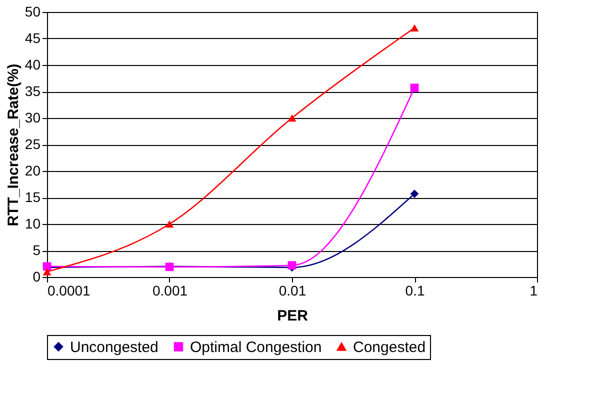  Describe the element at coordinates (32, 91) in the screenshot. I see `y-tick-label: 35` at that location.